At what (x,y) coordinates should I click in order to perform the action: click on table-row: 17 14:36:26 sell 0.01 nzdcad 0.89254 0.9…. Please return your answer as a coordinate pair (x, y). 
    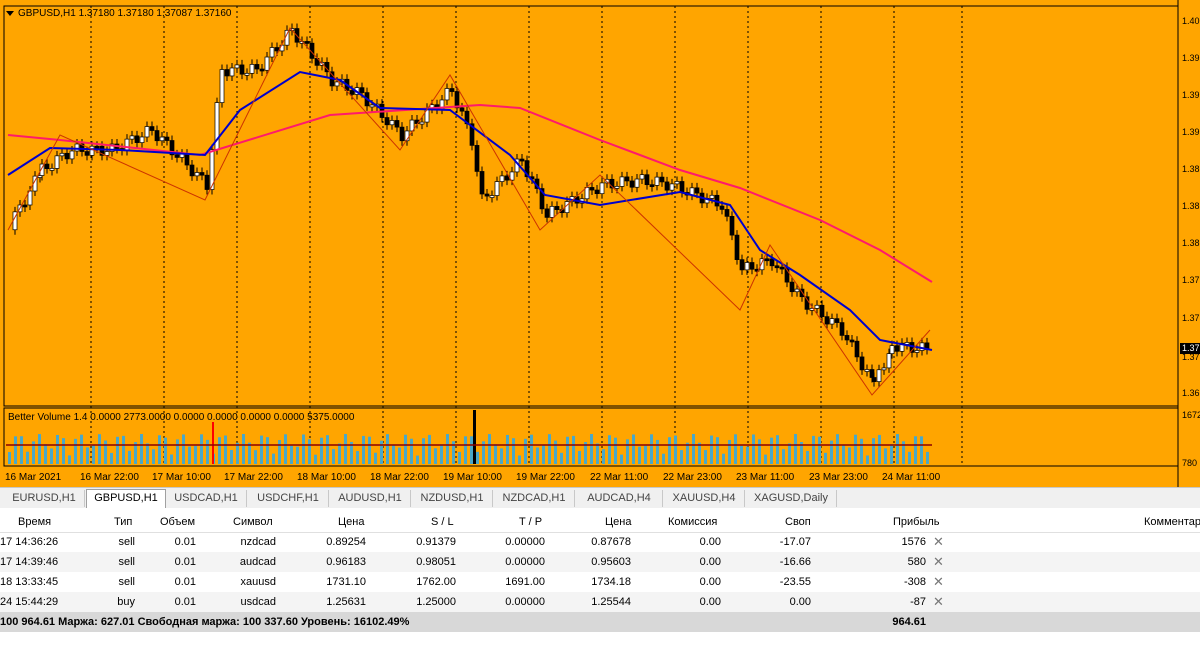
    Looking at the image, I should click on (600, 542).